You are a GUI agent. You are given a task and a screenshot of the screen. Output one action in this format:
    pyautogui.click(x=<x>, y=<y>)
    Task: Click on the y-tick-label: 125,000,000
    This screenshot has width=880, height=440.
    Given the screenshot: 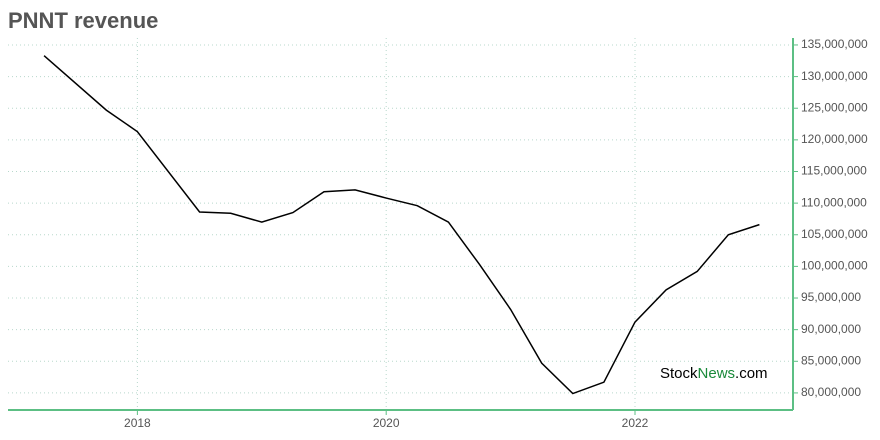 What is the action you would take?
    pyautogui.click(x=834, y=107)
    